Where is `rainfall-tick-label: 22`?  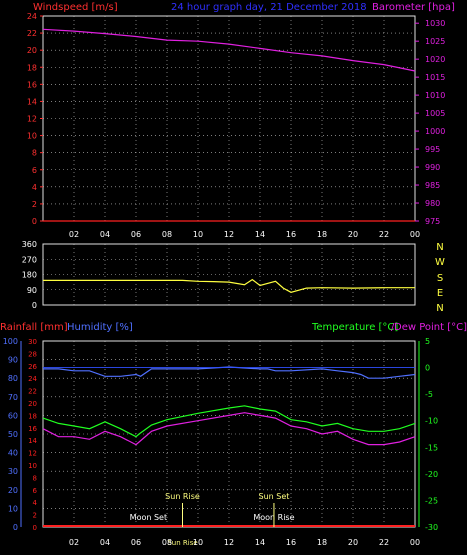
rainfall-tick-label: 22 is located at coordinates (32, 392).